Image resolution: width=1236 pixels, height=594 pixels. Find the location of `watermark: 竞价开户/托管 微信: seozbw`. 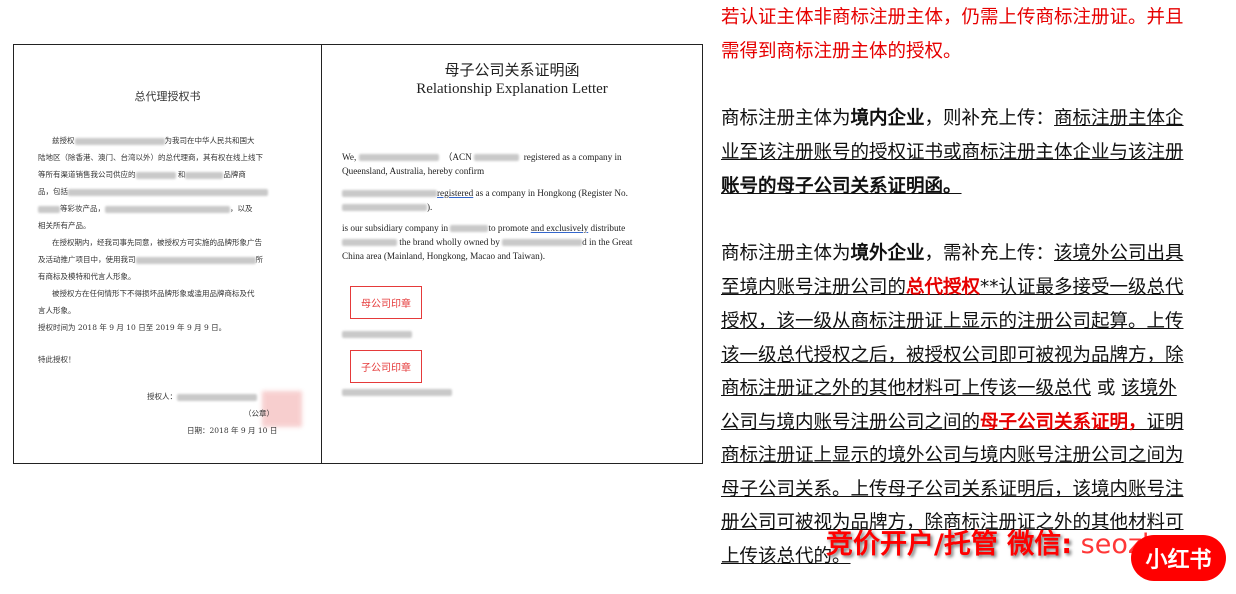

watermark: 竞价开户/托管 微信: seozbw is located at coordinates (1004, 544).